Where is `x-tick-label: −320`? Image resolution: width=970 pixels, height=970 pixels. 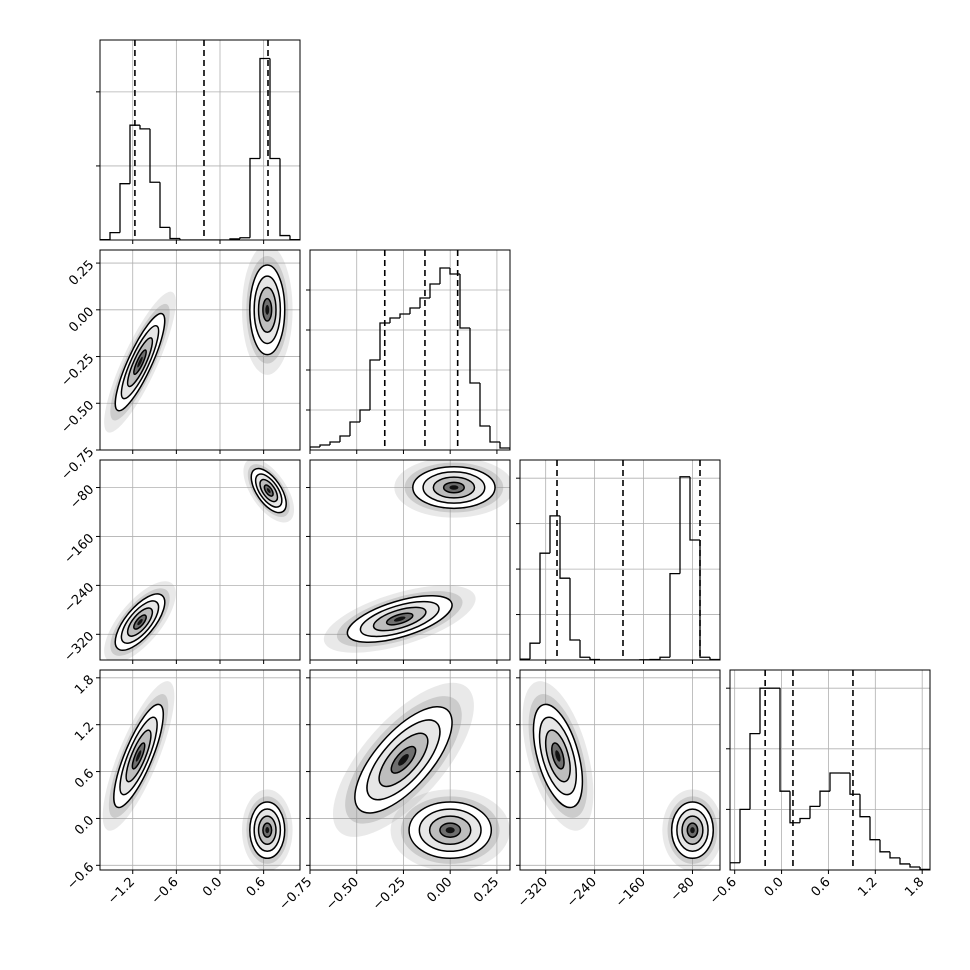 x-tick-label: −320 is located at coordinates (533, 893).